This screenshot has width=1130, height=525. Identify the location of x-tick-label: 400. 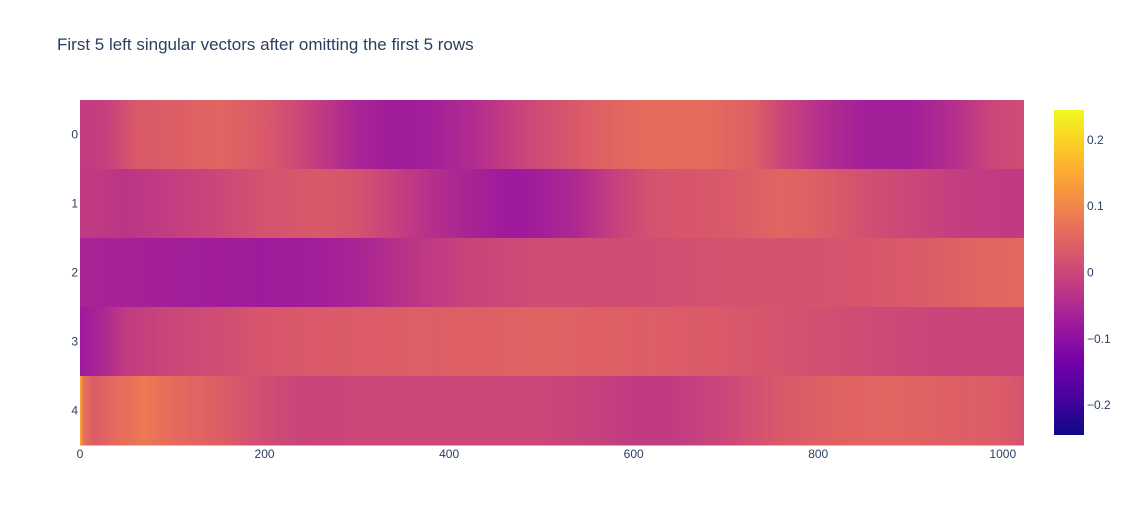
(449, 454).